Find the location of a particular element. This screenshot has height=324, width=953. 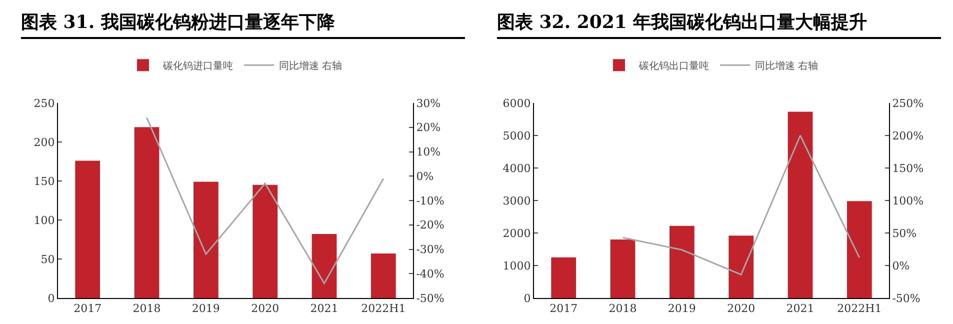

y2-tick-label: 50% is located at coordinates (904, 233).